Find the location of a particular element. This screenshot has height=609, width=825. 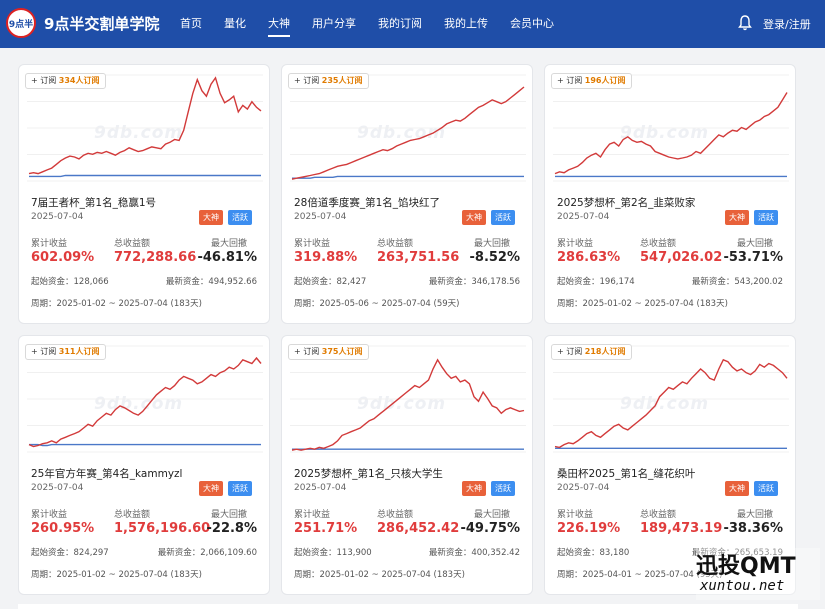

strategy-title: 7届王者杯_第1名_稳赢1号 is located at coordinates (94, 203).